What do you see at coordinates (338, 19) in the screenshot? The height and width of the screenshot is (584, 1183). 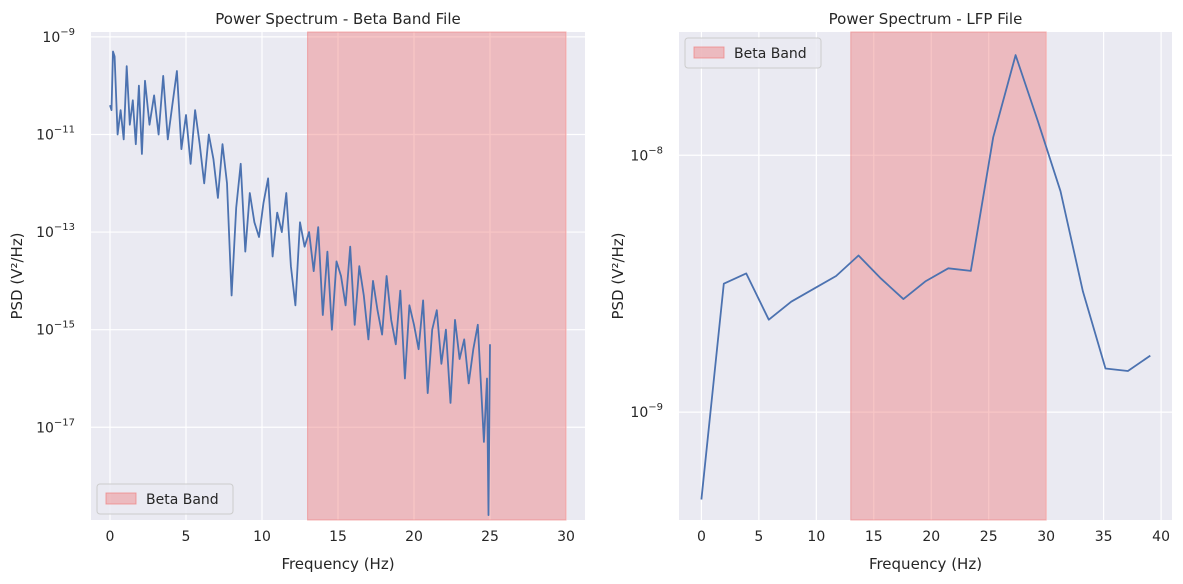 I see `chart-title: Power Spectrum - Beta Band File` at bounding box center [338, 19].